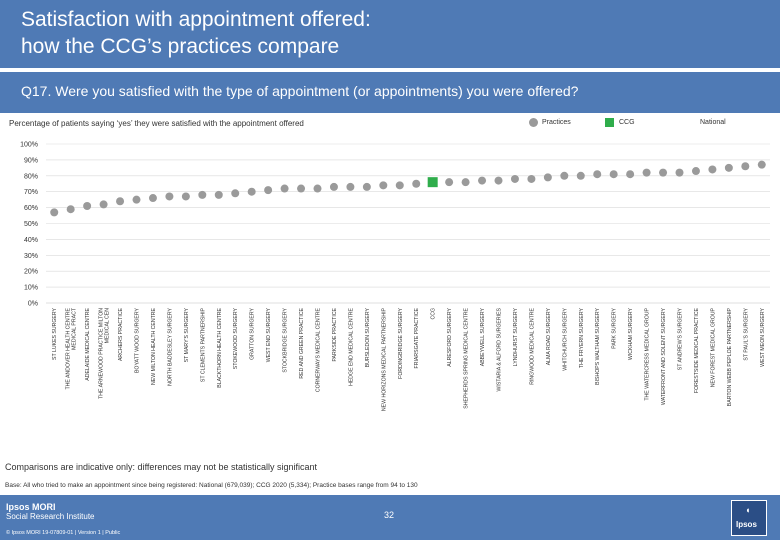 The image size is (780, 540). Describe the element at coordinates (286, 339) in the screenshot. I see `x-tick-label: STOCKBRIDGE SURGERY` at that location.